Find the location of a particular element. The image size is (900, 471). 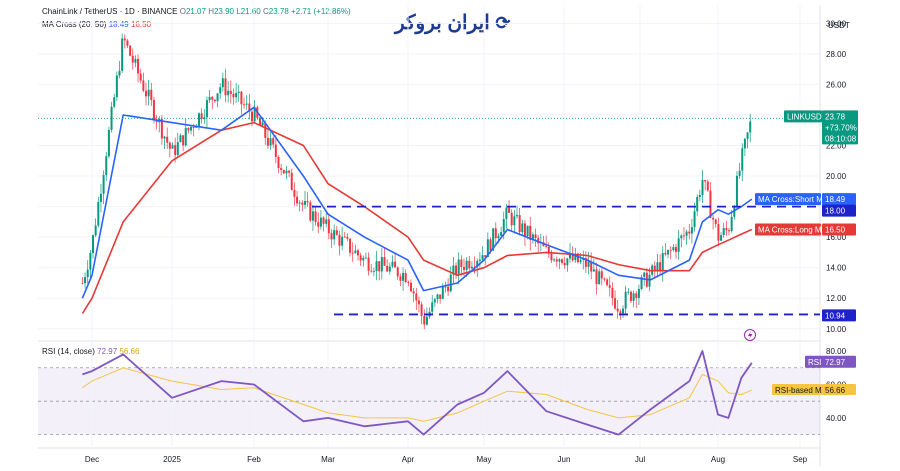

horizontal-levels is located at coordinates (566, 260).